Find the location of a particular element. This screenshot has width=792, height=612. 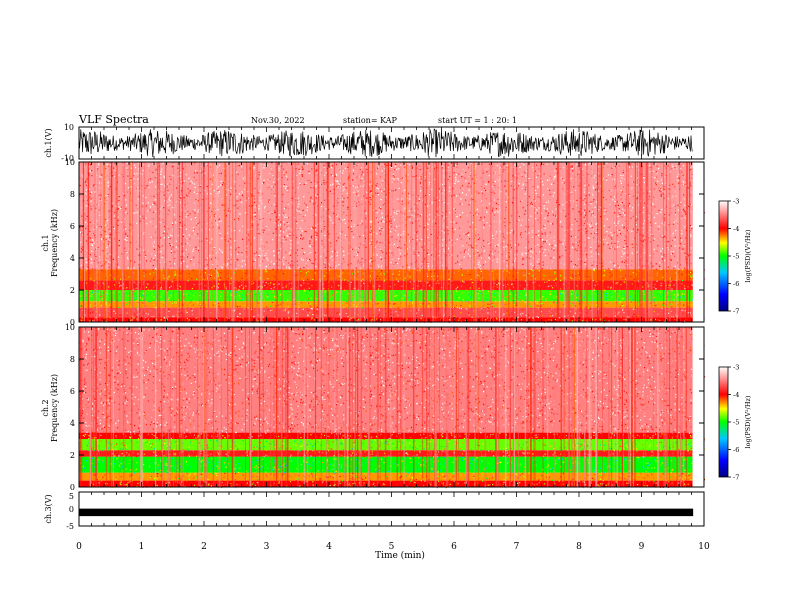

station-label: station= KAP is located at coordinates (370, 120).